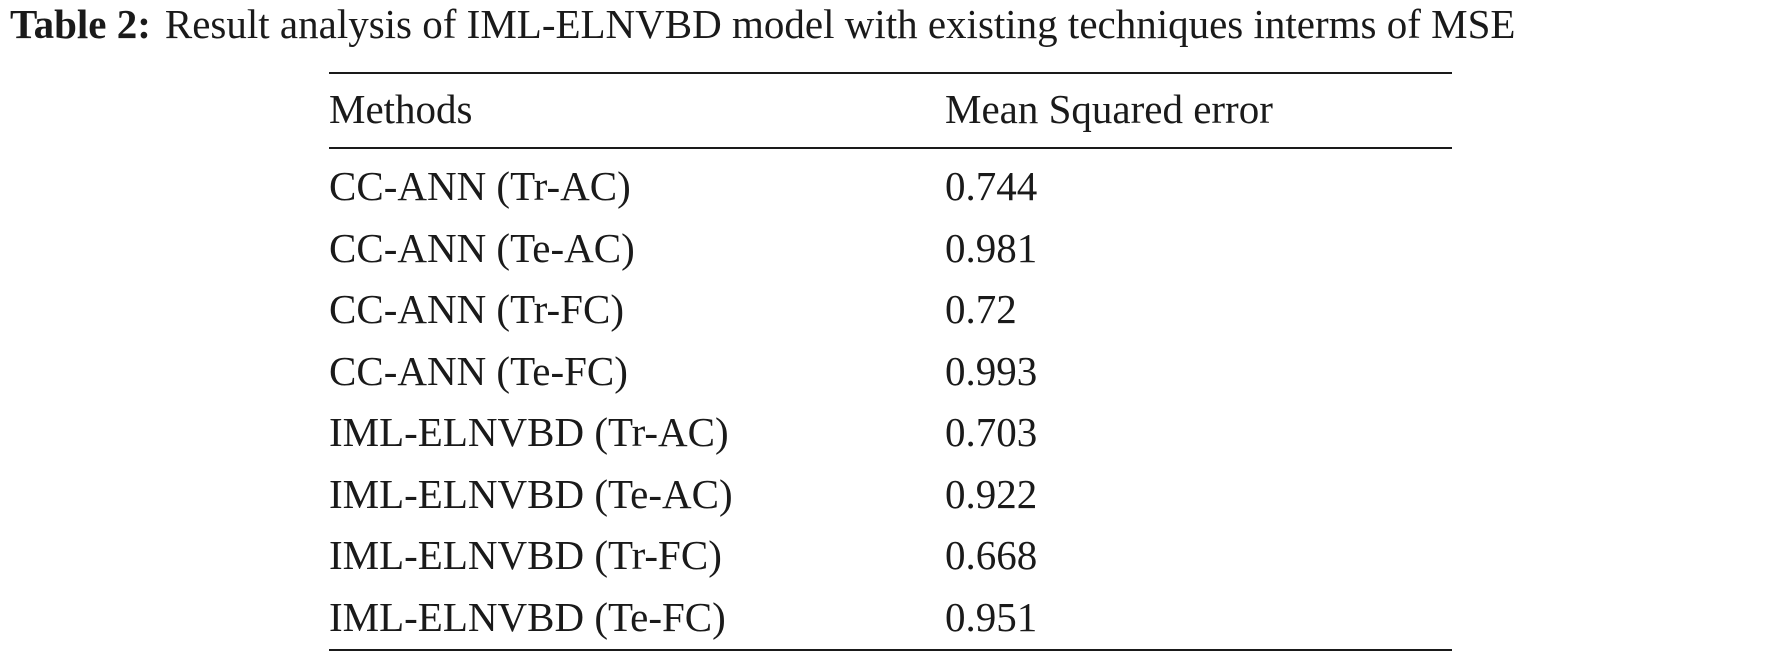 Image resolution: width=1779 pixels, height=658 pixels. Describe the element at coordinates (890, 618) in the screenshot. I see `table-row: IML-ELNVBD (Te-FC) 0.951` at that location.